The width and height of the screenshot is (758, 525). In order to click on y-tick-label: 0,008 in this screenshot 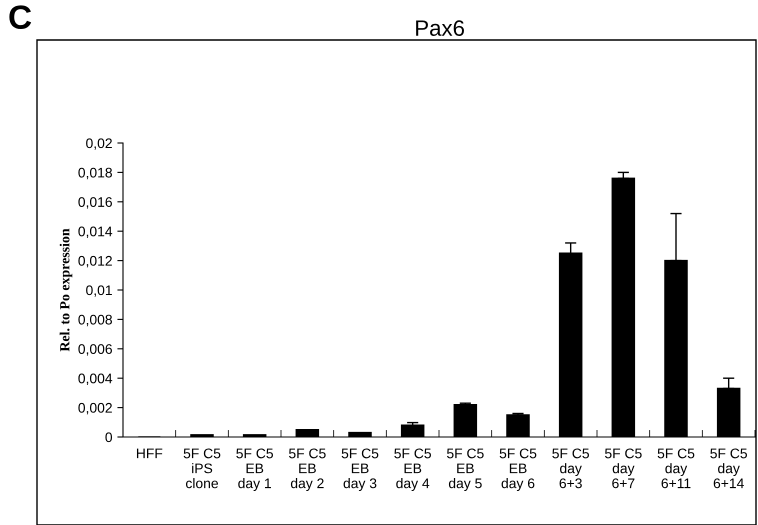, I will do `click(95, 320)`.